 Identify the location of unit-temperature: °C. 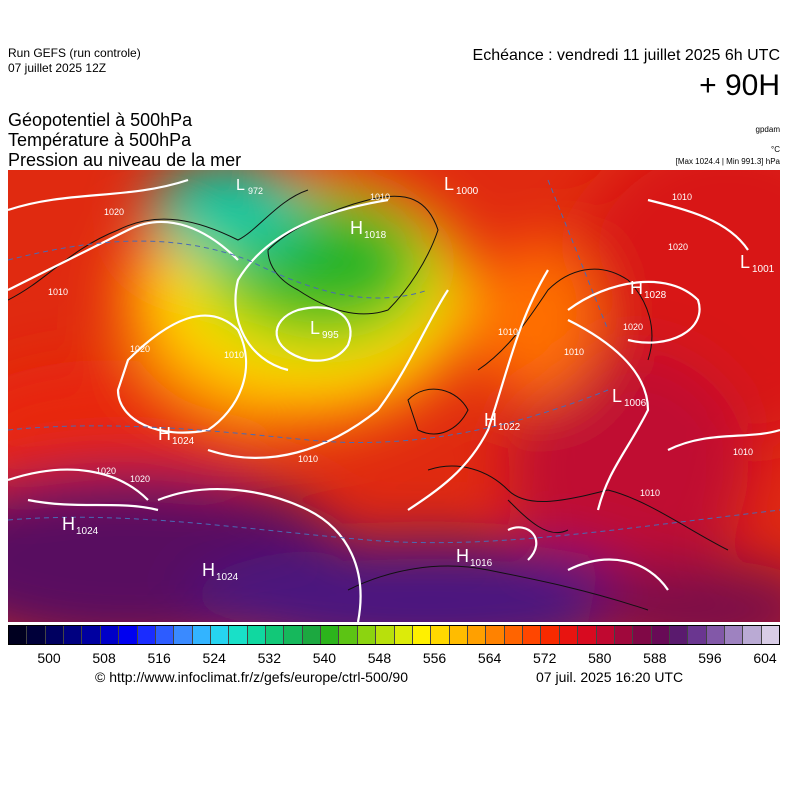
(775, 149).